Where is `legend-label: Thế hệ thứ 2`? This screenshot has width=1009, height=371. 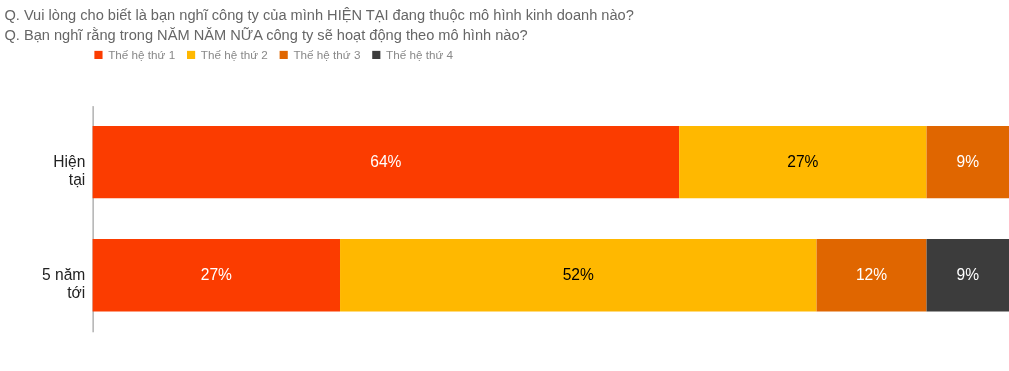
legend-label: Thế hệ thứ 2 is located at coordinates (234, 54).